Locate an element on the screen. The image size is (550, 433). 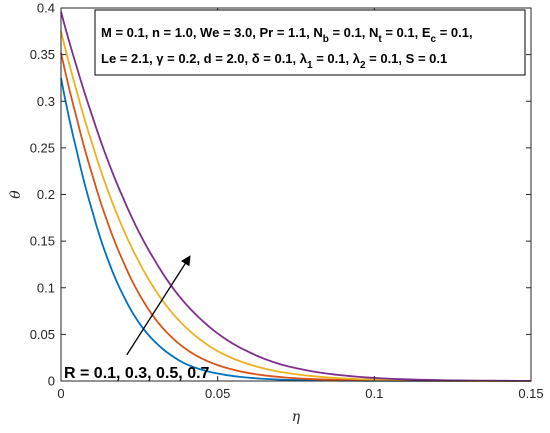
y-tick-label: 0.3 is located at coordinates (46, 101).